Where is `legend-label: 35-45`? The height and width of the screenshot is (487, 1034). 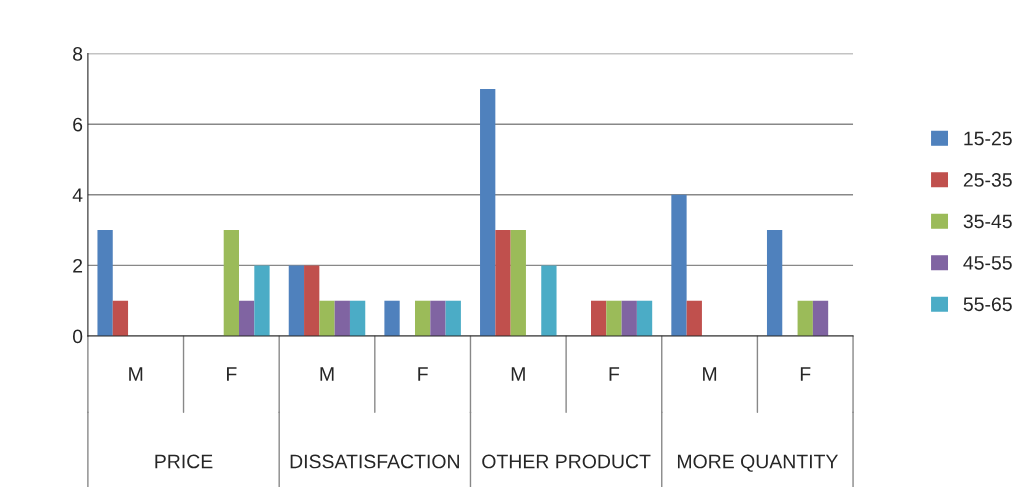
legend-label: 35-45 is located at coordinates (987, 221).